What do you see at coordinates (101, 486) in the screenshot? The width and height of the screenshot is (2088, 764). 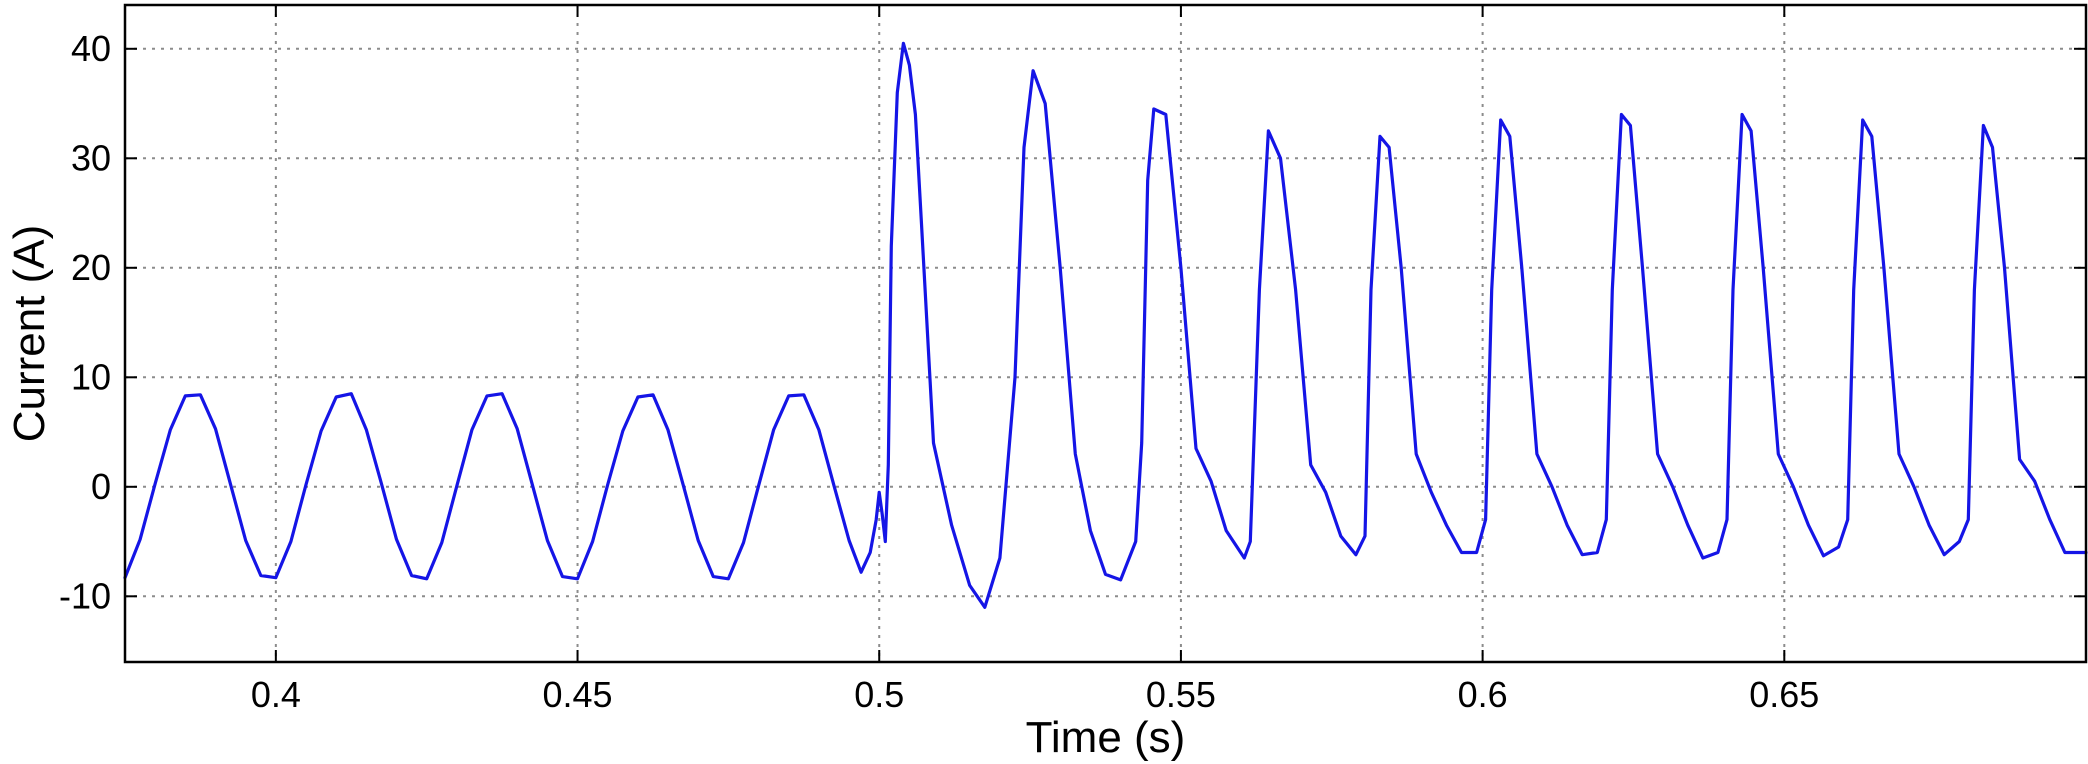 I see `y-tick-label: 0` at bounding box center [101, 486].